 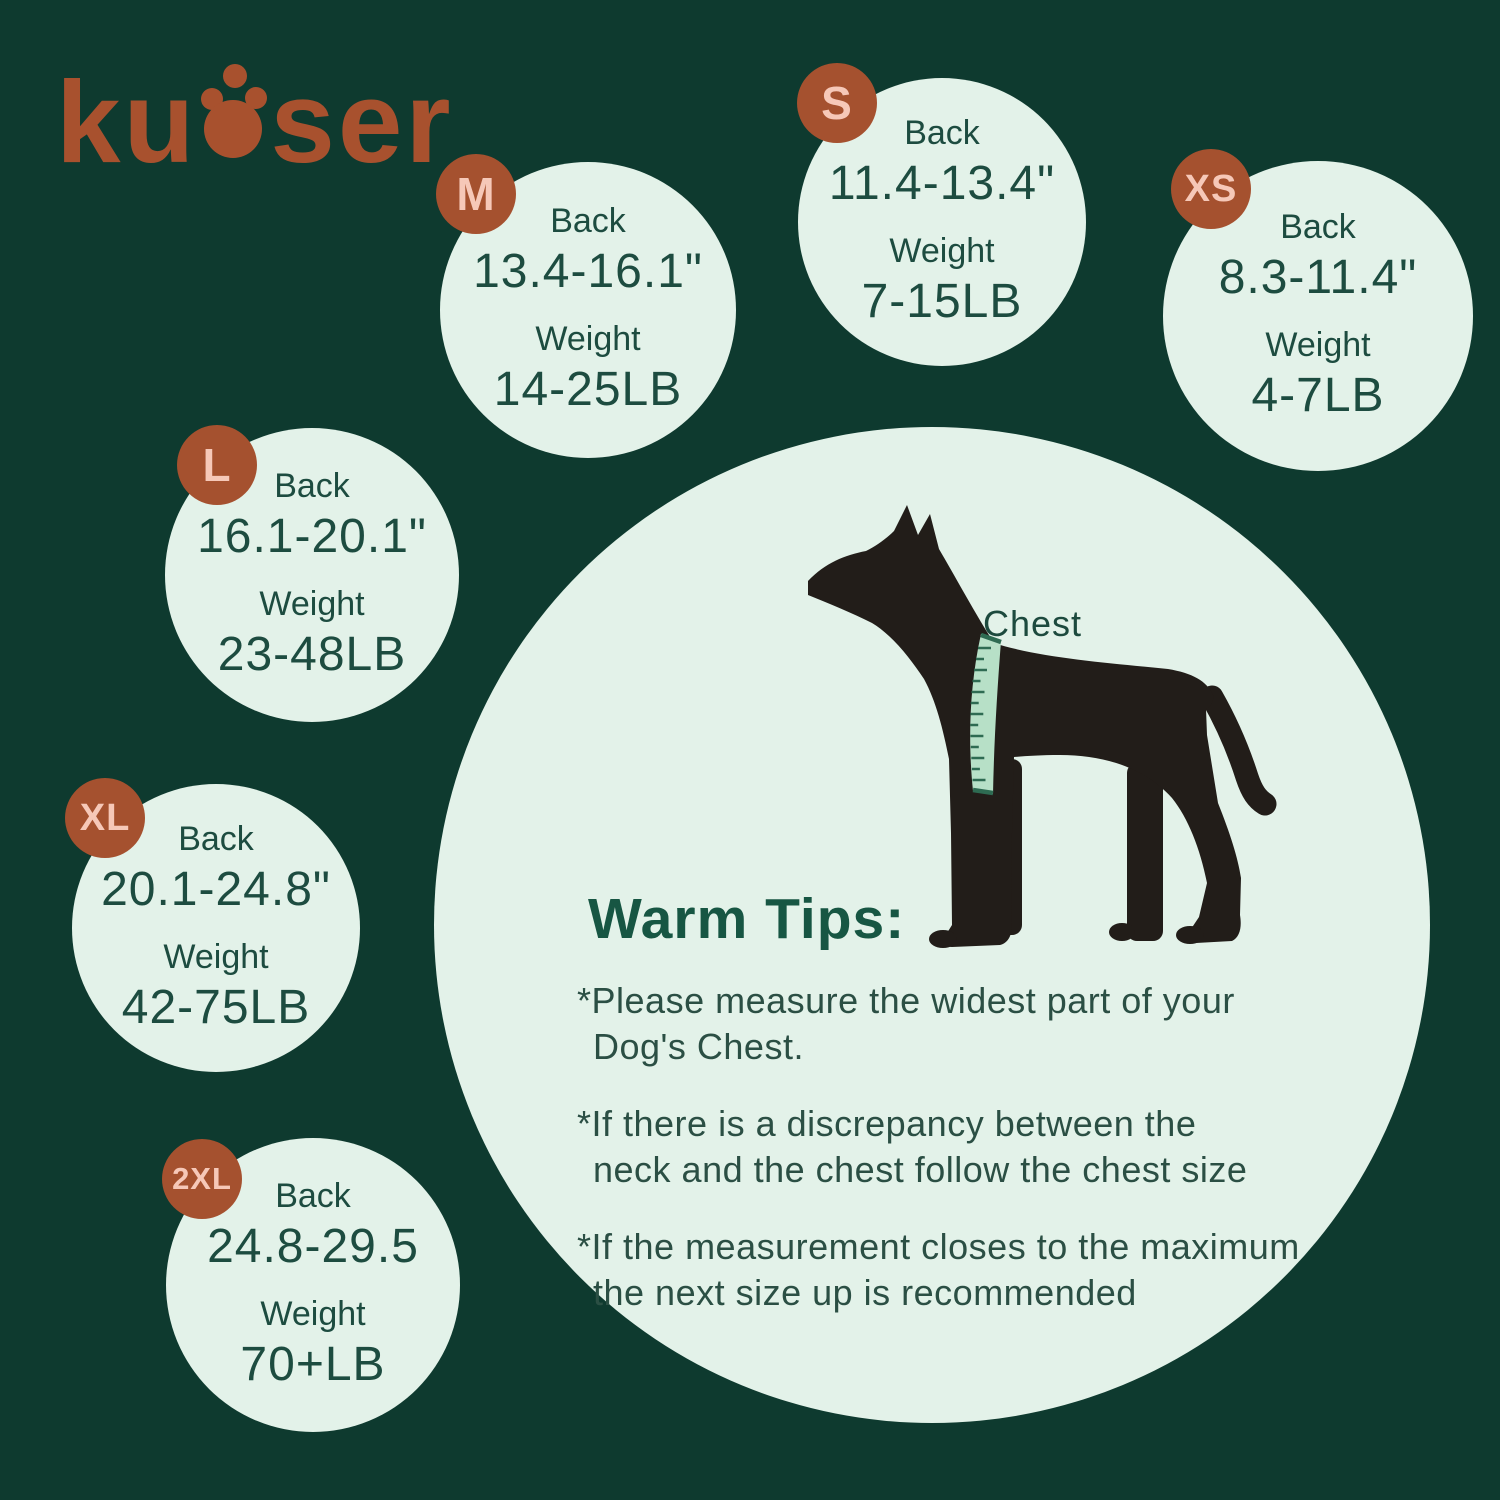 I want to click on size-circle-xs: XS Back 8.3-11.4" Weight 4-7LB, so click(x=1318, y=310).